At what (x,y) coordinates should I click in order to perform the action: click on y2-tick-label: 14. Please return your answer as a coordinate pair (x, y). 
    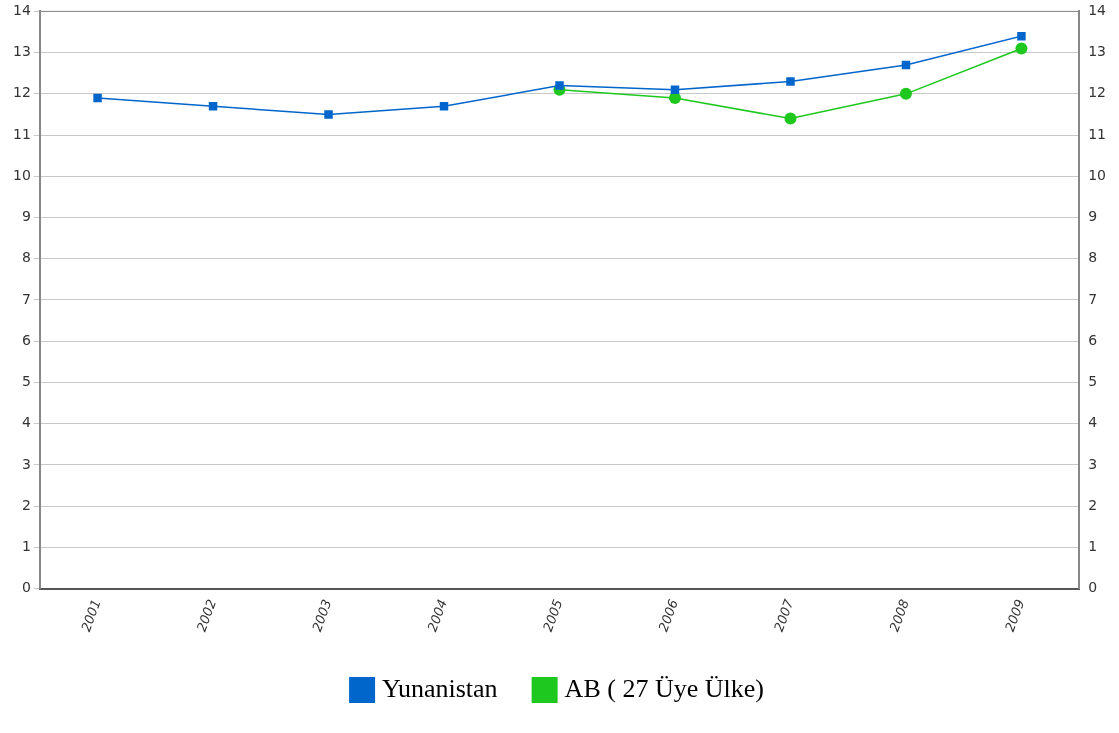
    Looking at the image, I should click on (1097, 10).